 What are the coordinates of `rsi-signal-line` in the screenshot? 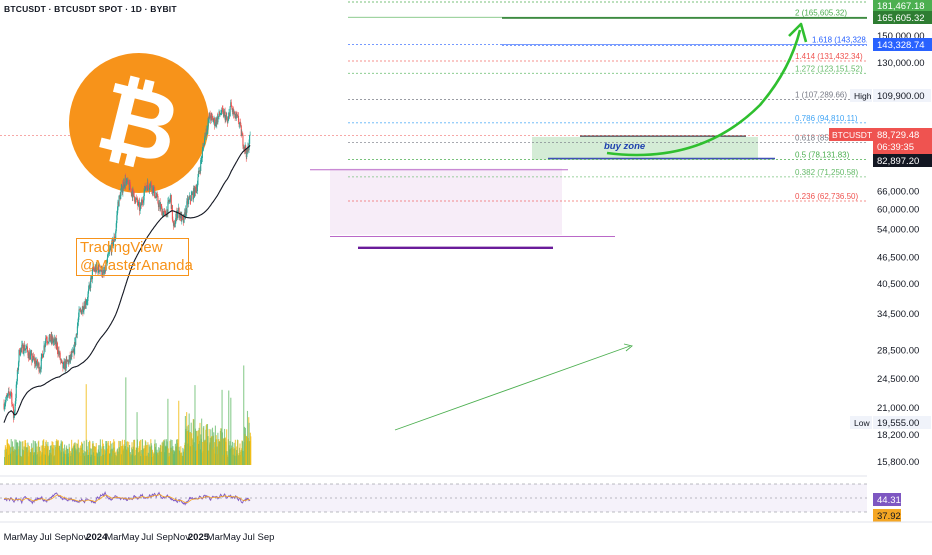 It's located at (127, 499).